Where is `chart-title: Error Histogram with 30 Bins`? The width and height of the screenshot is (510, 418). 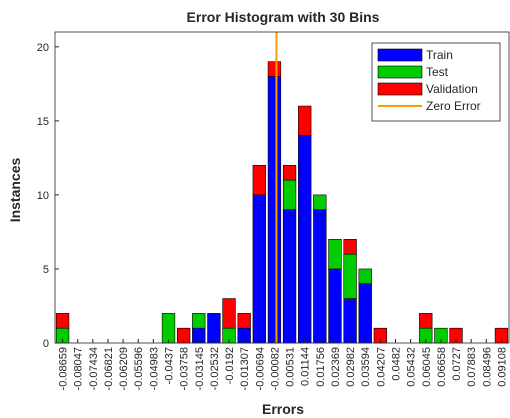 chart-title: Error Histogram with 30 Bins is located at coordinates (283, 17).